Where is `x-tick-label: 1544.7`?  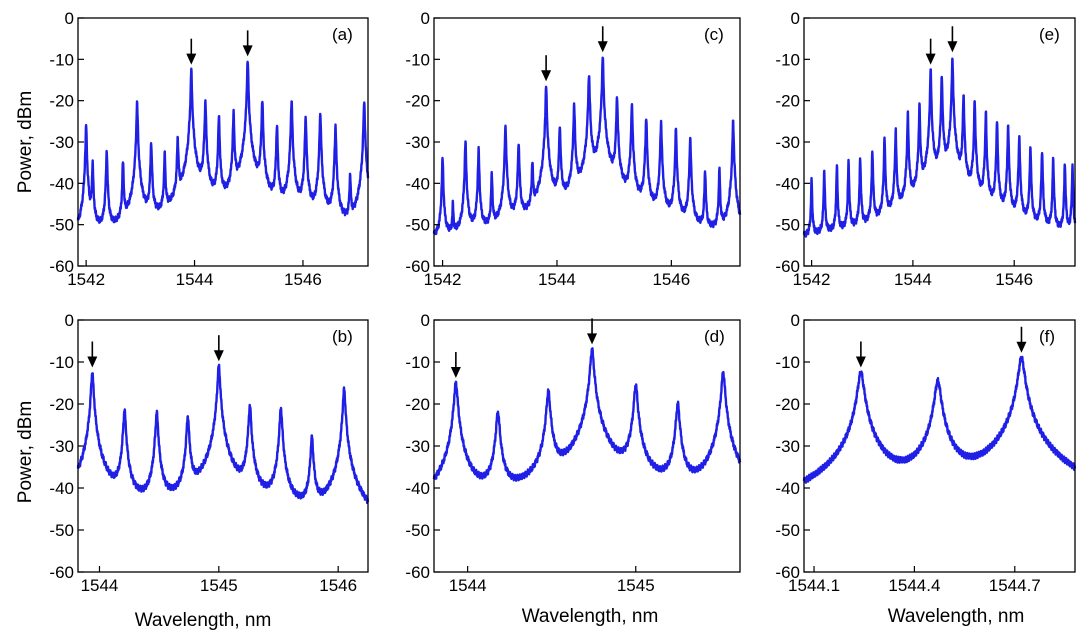
x-tick-label: 1544.7 is located at coordinates (1015, 585).